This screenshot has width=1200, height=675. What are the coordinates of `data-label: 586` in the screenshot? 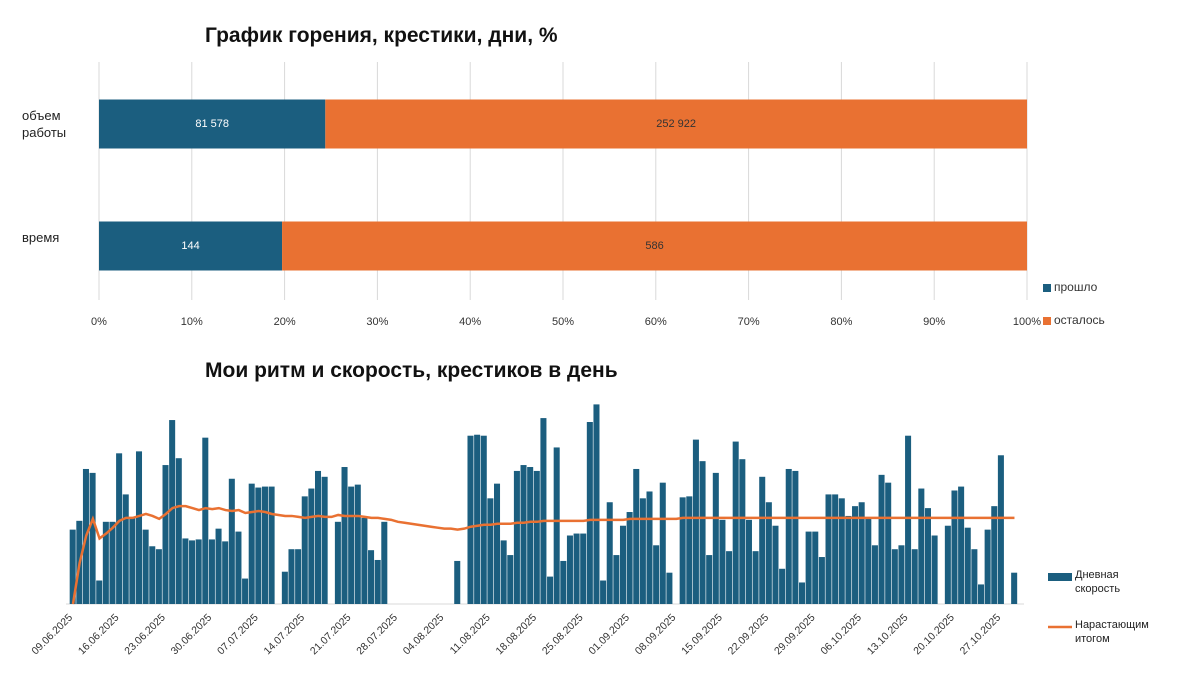 It's located at (654, 246).